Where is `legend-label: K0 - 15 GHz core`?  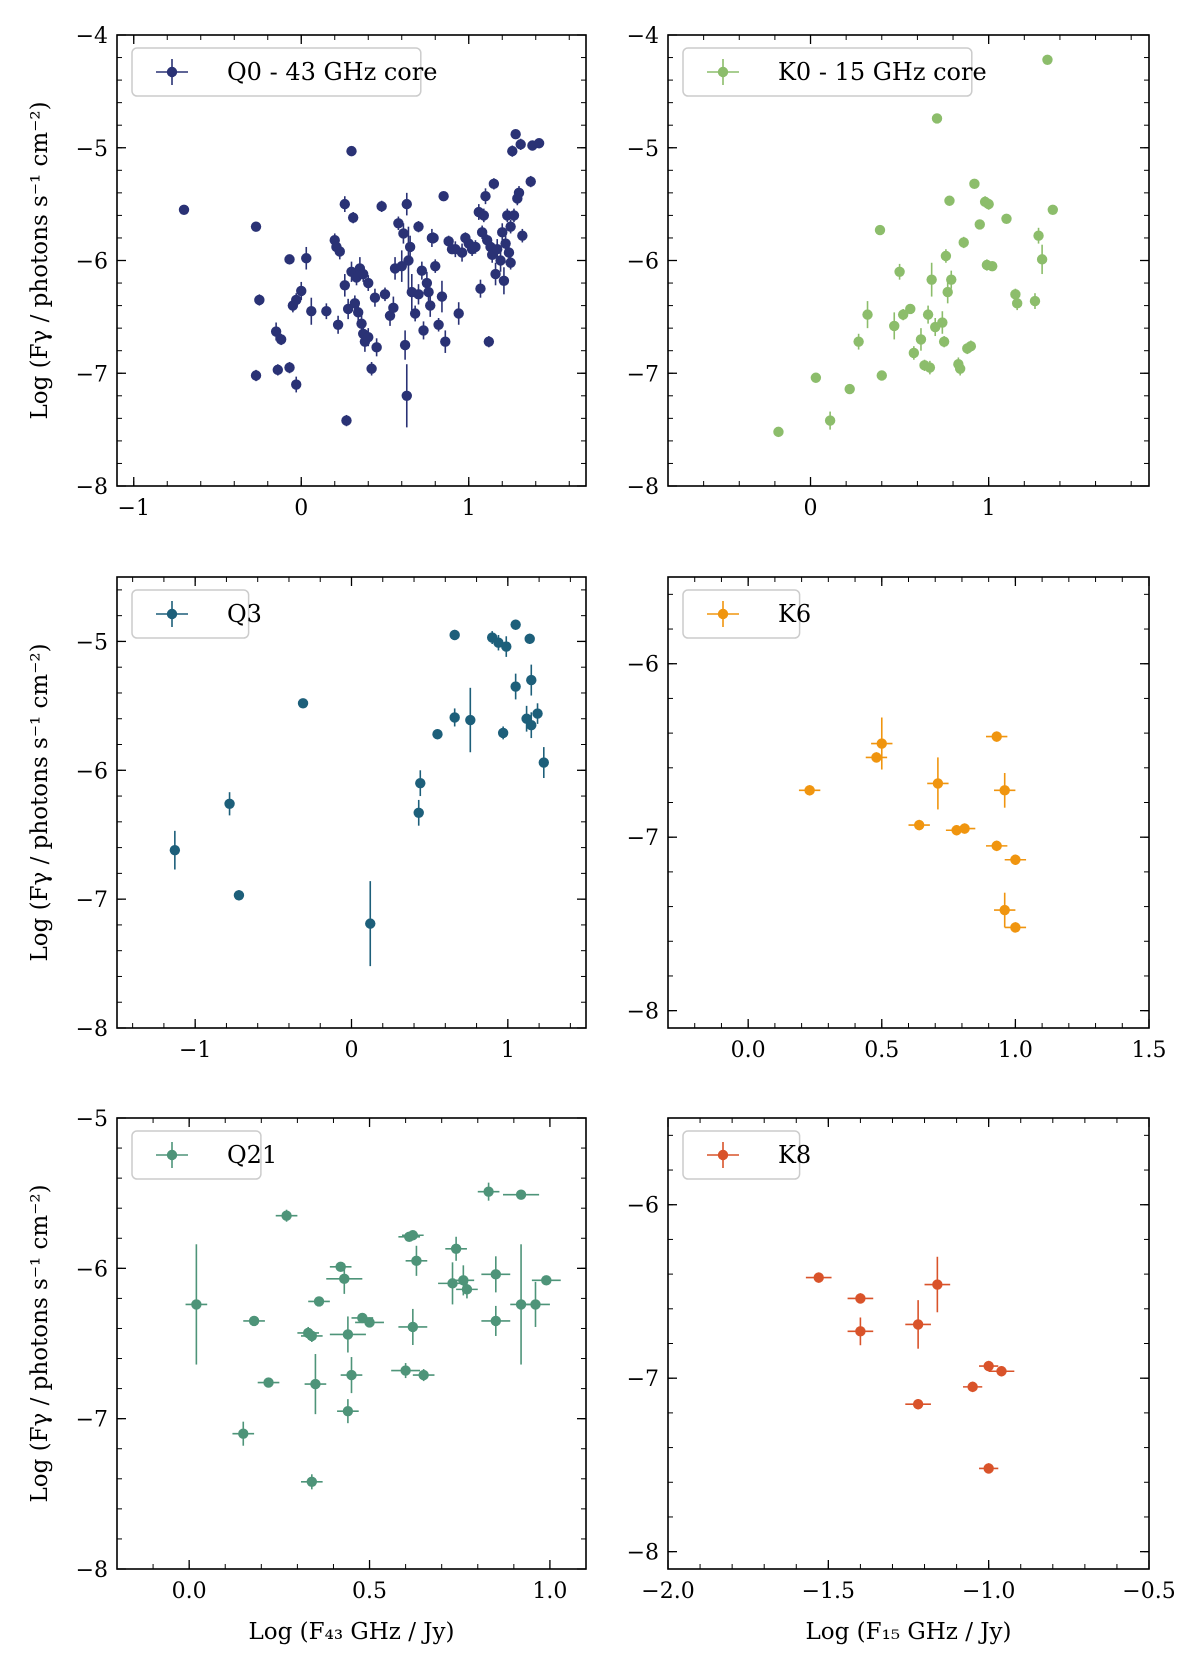
legend-label: K0 - 15 GHz core is located at coordinates (882, 72).